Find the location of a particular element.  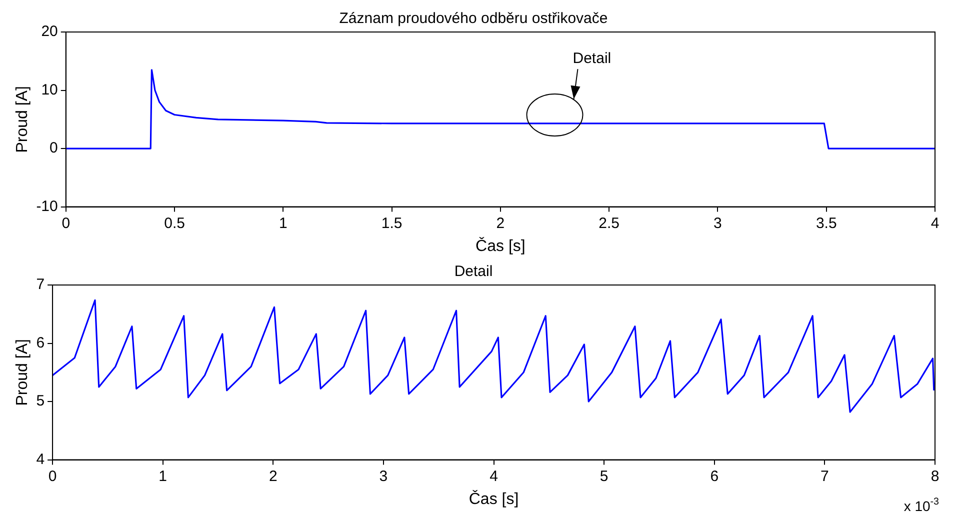

x-tick-label: 5 is located at coordinates (604, 476).